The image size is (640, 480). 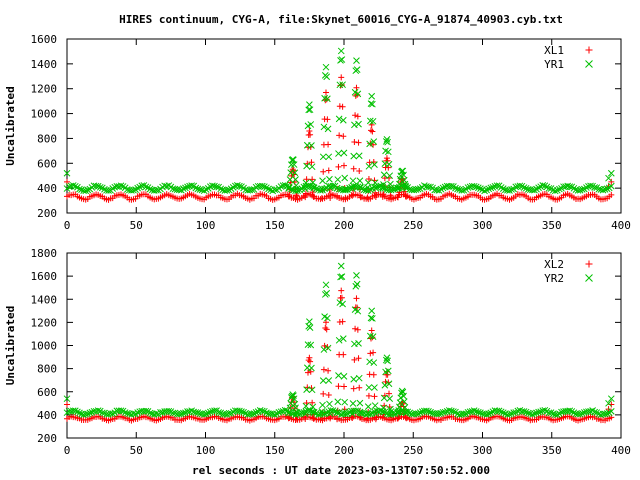 What do you see at coordinates (552, 450) in the screenshot?
I see `x-tick-label: 350` at bounding box center [552, 450].